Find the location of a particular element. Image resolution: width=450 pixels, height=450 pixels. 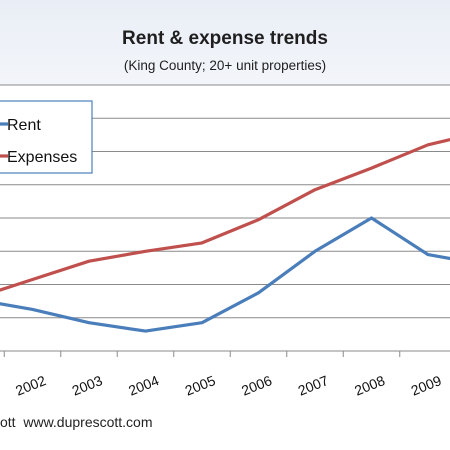

legend-box is located at coordinates (46, 137).